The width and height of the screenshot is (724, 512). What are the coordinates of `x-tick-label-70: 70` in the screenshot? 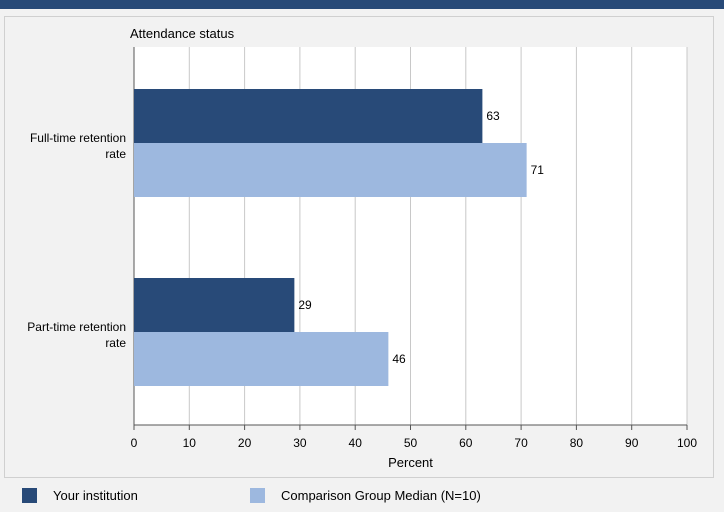 It's located at (521, 443).